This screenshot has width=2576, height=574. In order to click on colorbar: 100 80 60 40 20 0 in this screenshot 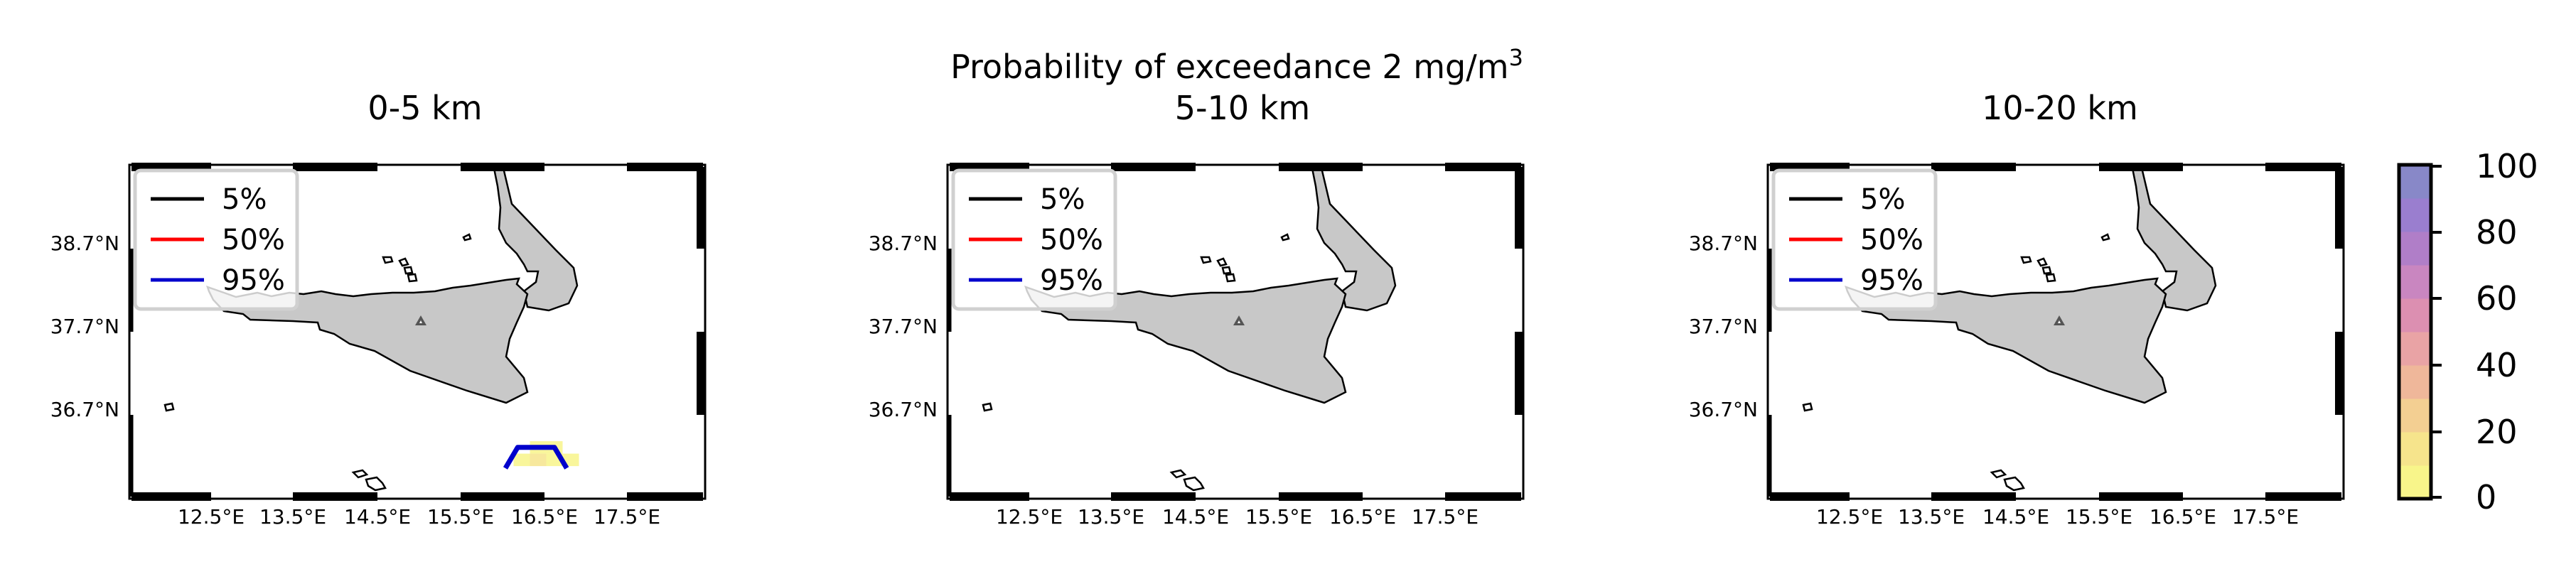, I will do `click(2467, 331)`.